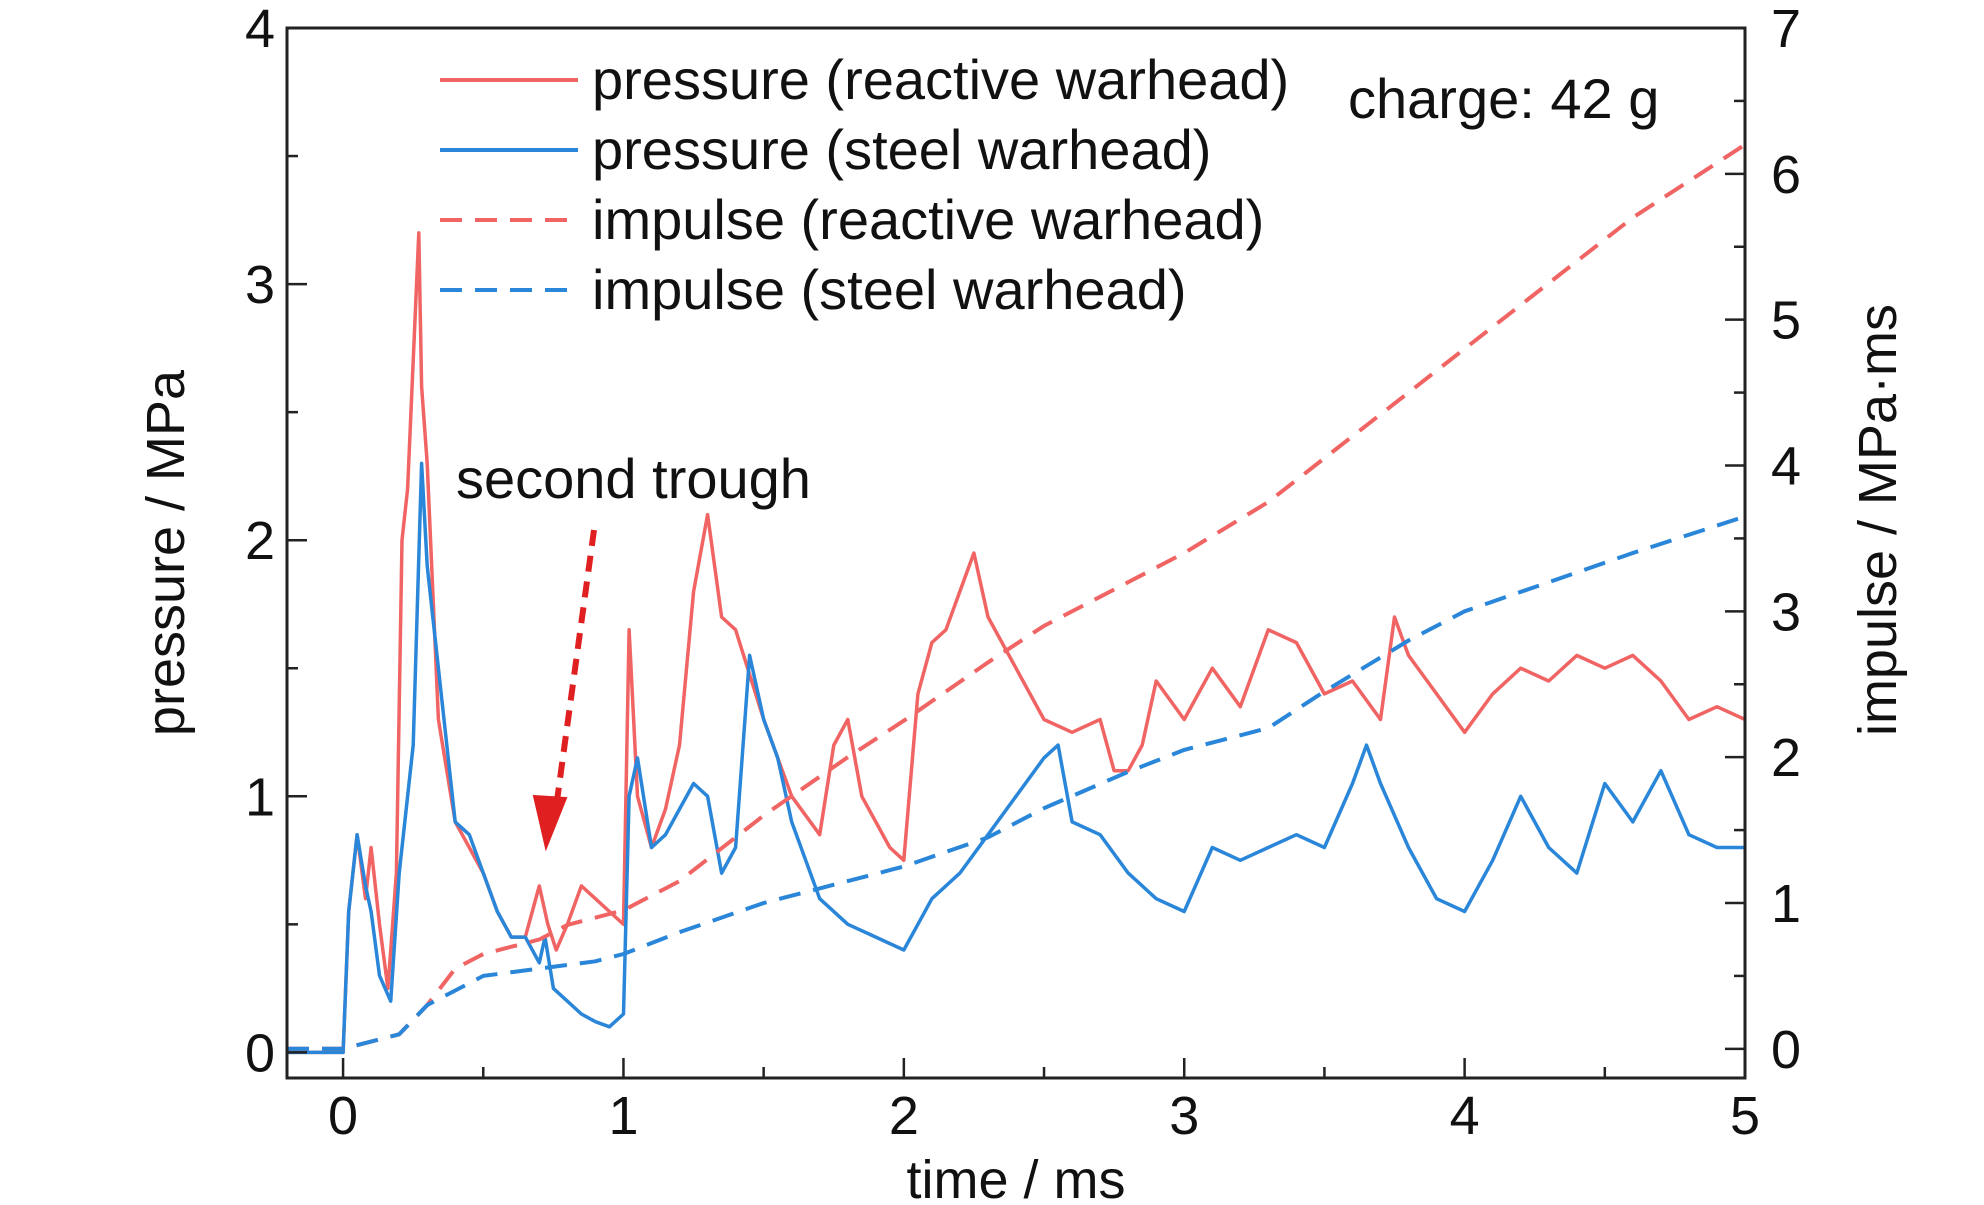  What do you see at coordinates (623, 1116) in the screenshot?
I see `x-tick-label: 1` at bounding box center [623, 1116].